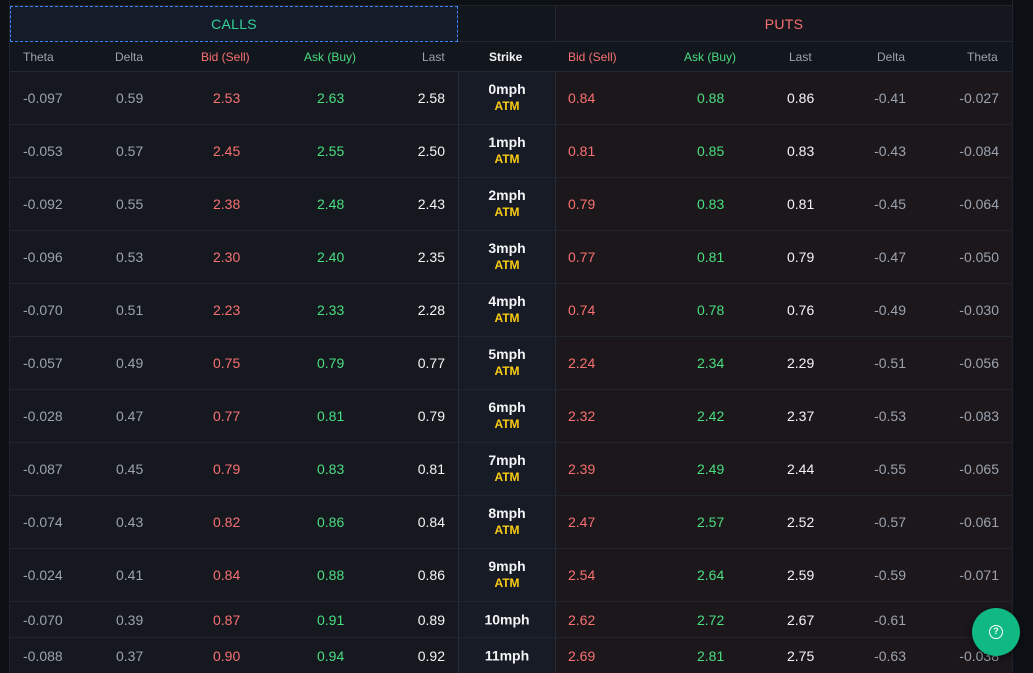  Describe the element at coordinates (331, 416) in the screenshot. I see `call-ask-cell: 0.81` at that location.